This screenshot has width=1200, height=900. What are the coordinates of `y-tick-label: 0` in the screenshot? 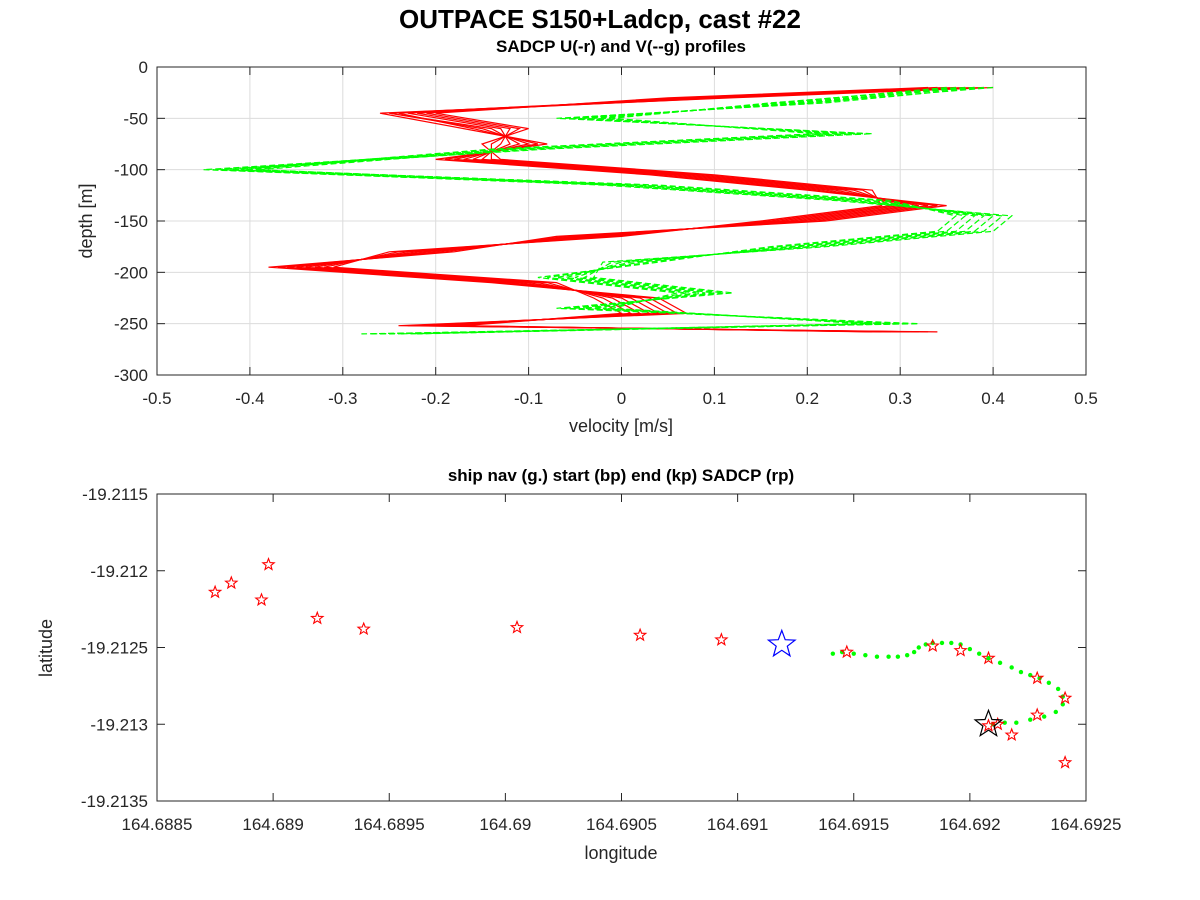 It's located at (143, 67).